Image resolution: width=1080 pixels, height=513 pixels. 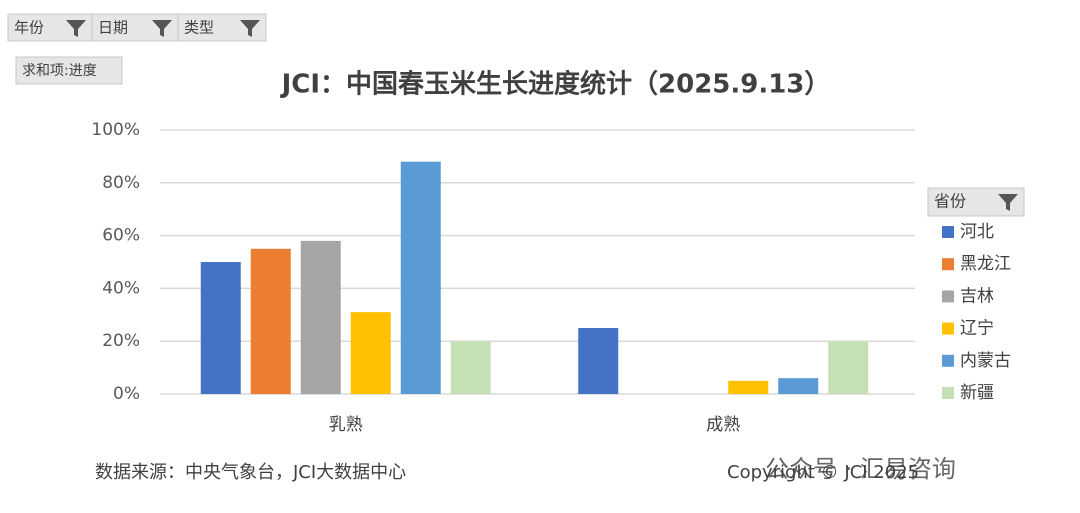 I want to click on source: 数据来源：中央气象台，JCI大数据中心, so click(x=250, y=472).